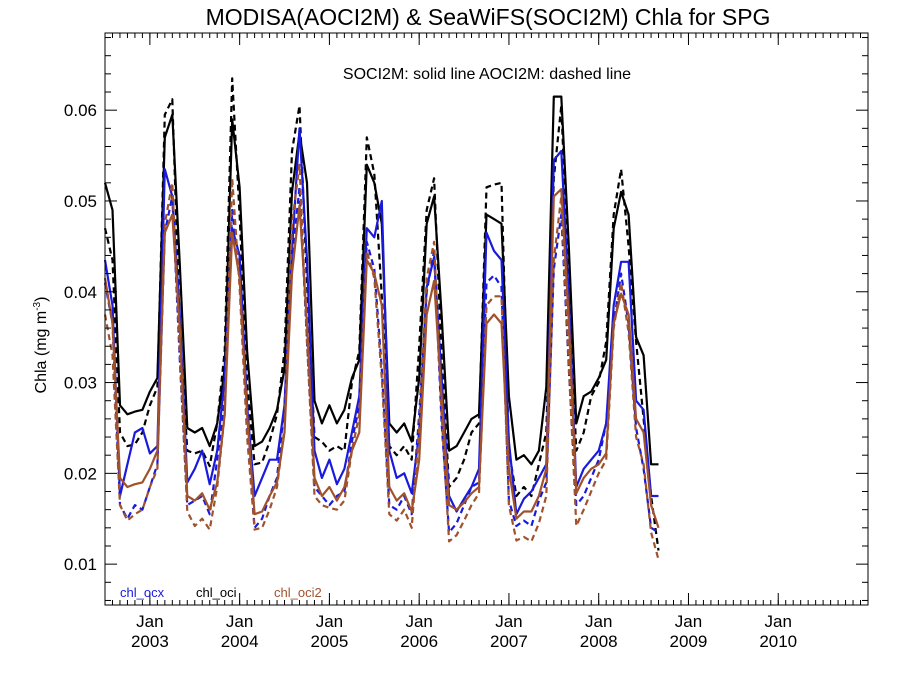  What do you see at coordinates (142, 592) in the screenshot?
I see `legend-entry-chl-ocx: chl_ocx` at bounding box center [142, 592].